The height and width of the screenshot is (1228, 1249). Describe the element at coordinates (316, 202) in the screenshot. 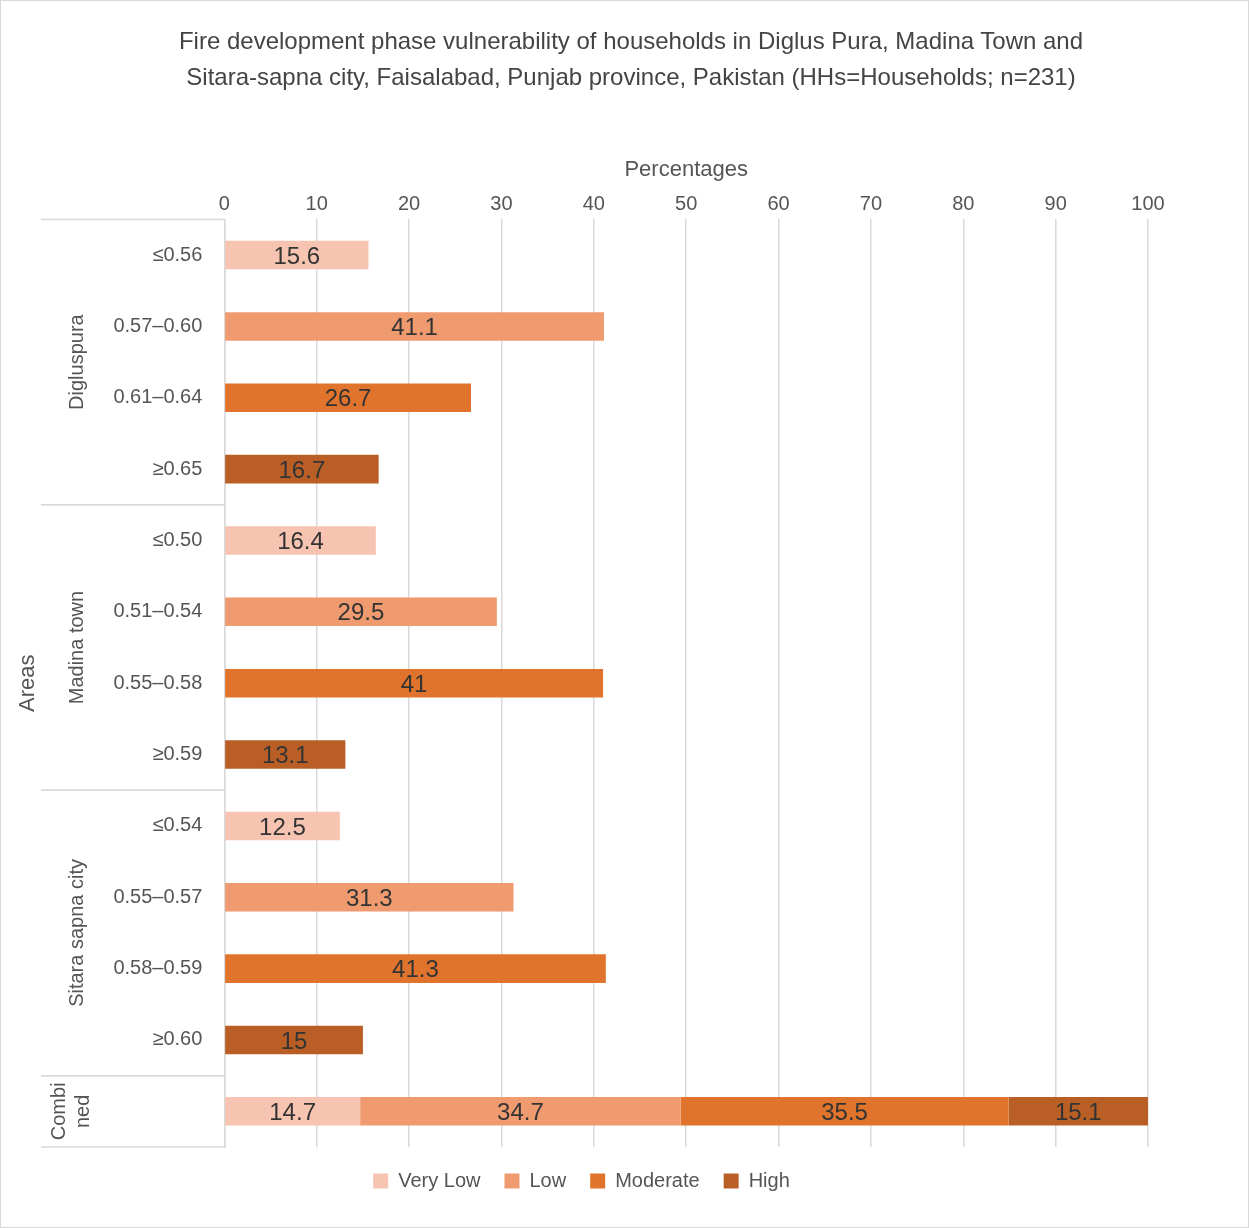

I see `x-tick-label: 10` at that location.